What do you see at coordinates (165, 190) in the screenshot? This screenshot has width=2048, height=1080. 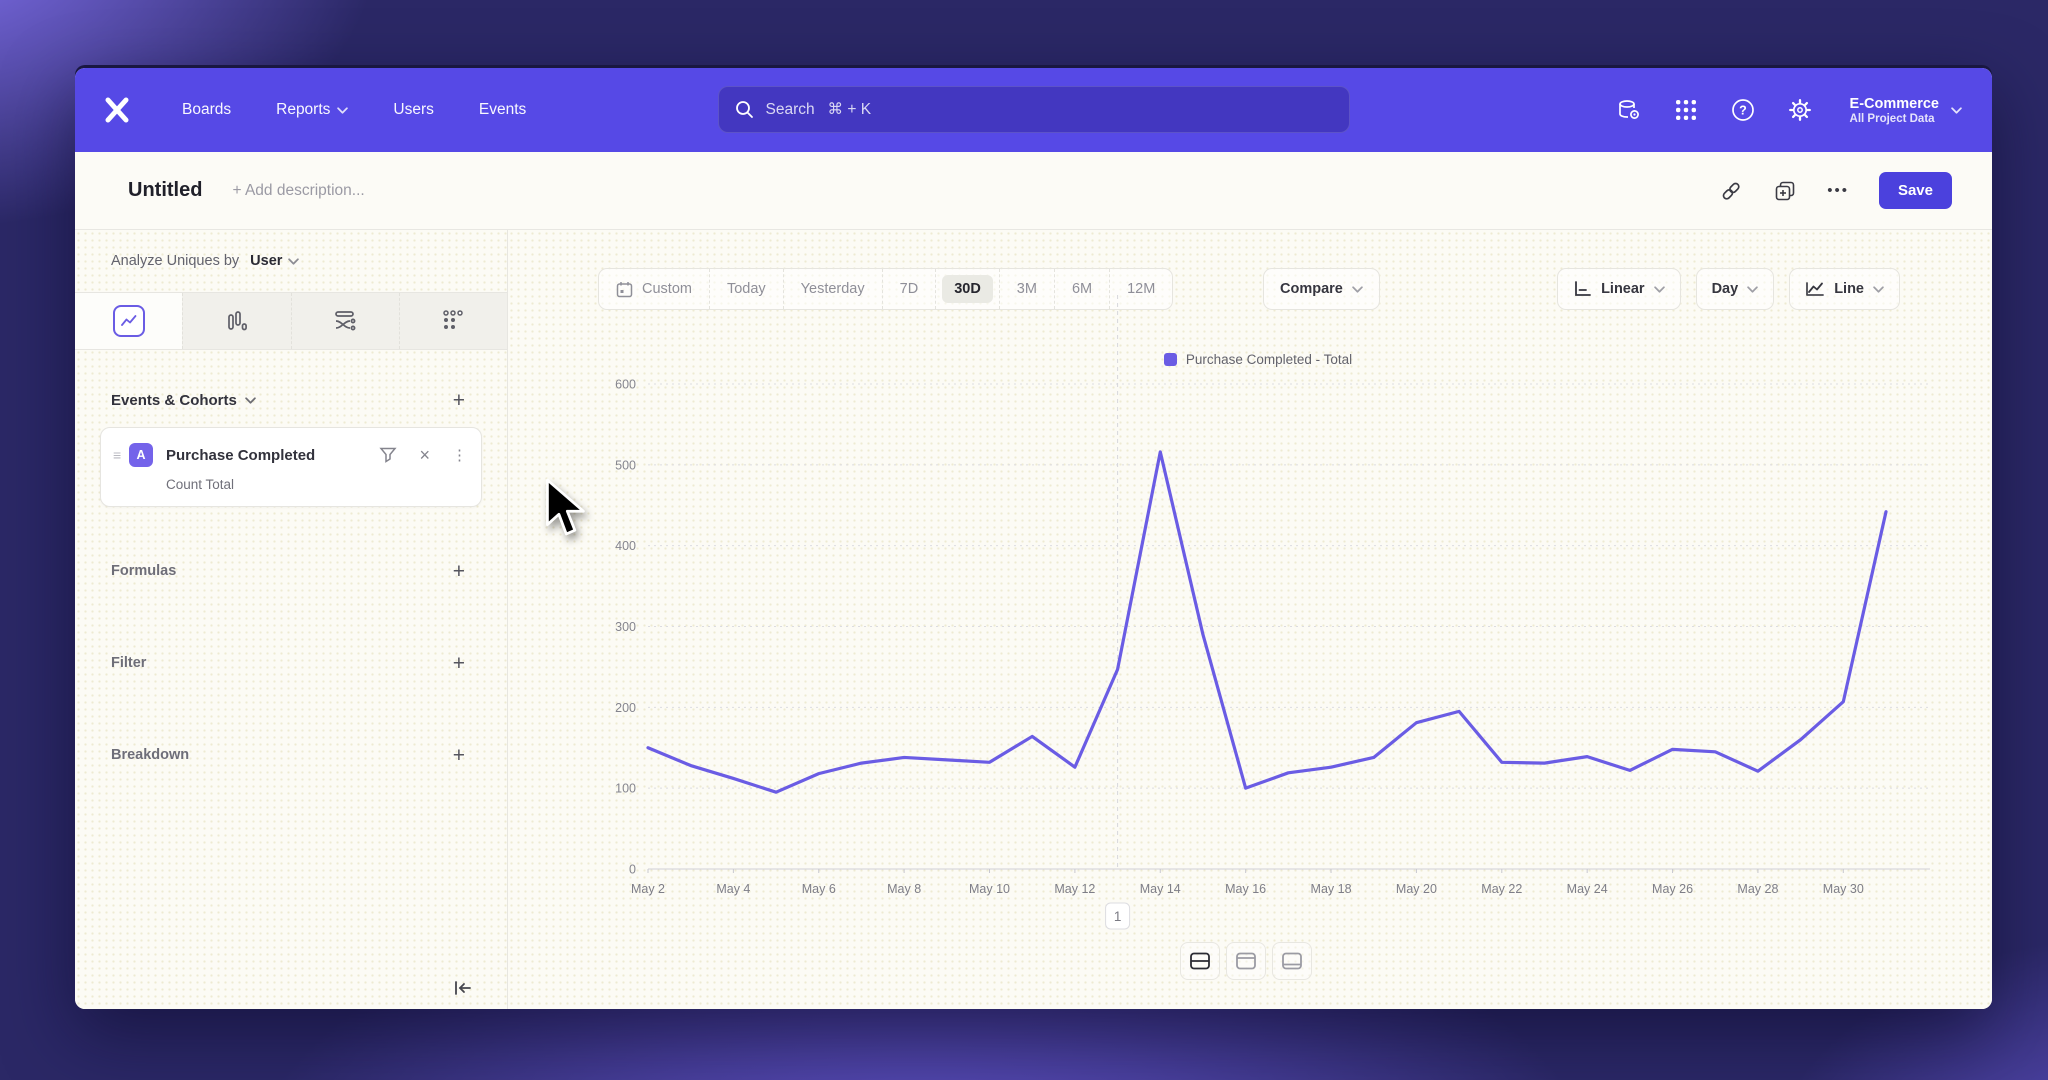 I see `report-title: Untitled` at bounding box center [165, 190].